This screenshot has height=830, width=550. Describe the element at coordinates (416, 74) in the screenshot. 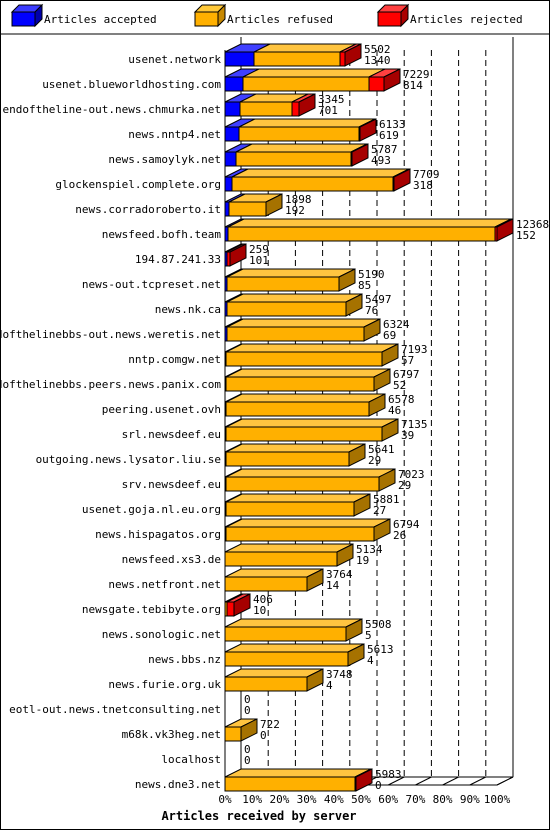

I see `value-label-offered: 7229` at that location.